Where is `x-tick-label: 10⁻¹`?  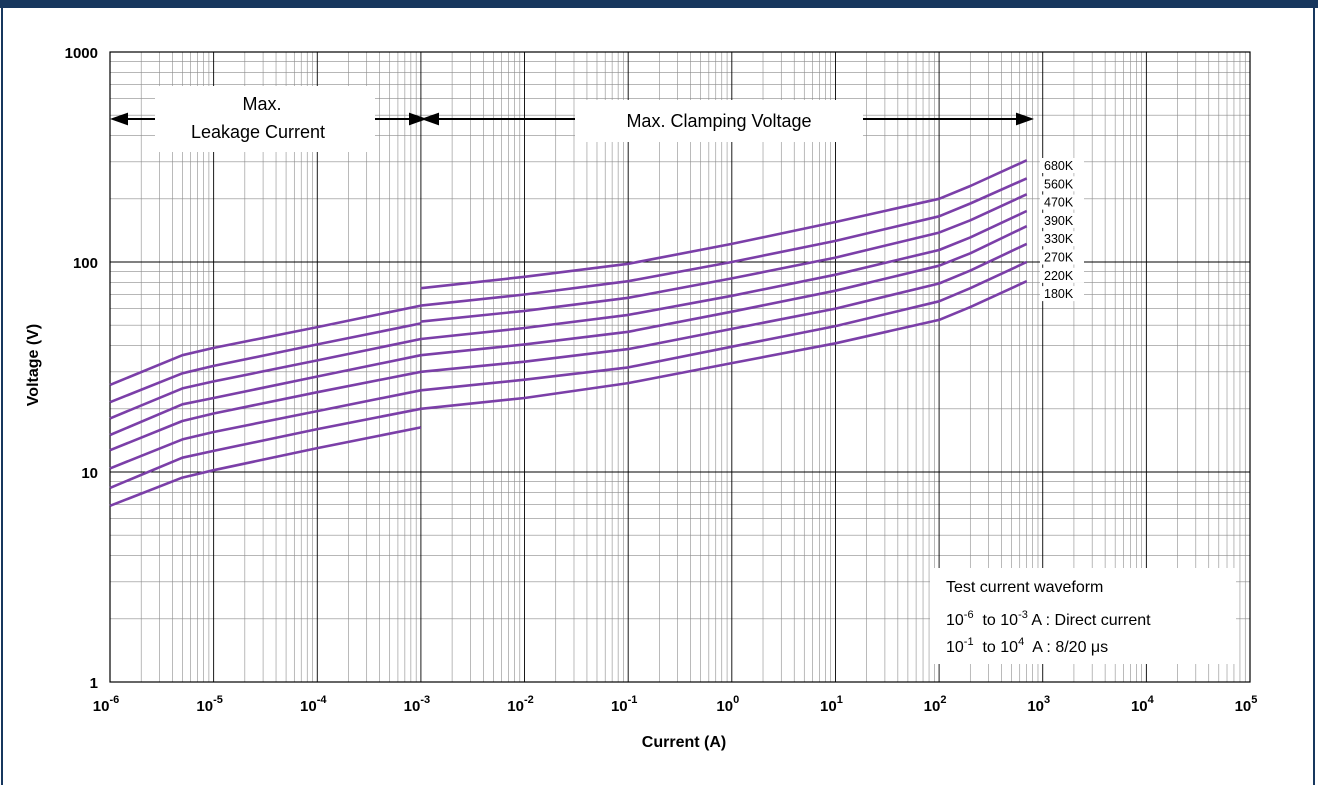
x-tick-label: 10⁻¹ is located at coordinates (624, 704).